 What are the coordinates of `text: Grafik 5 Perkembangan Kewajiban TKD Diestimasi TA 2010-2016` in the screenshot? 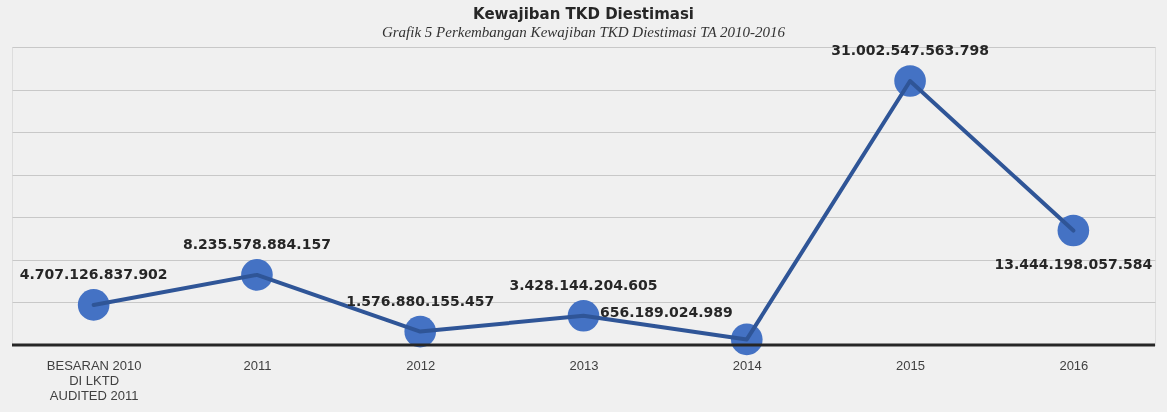 It's located at (583, 32).